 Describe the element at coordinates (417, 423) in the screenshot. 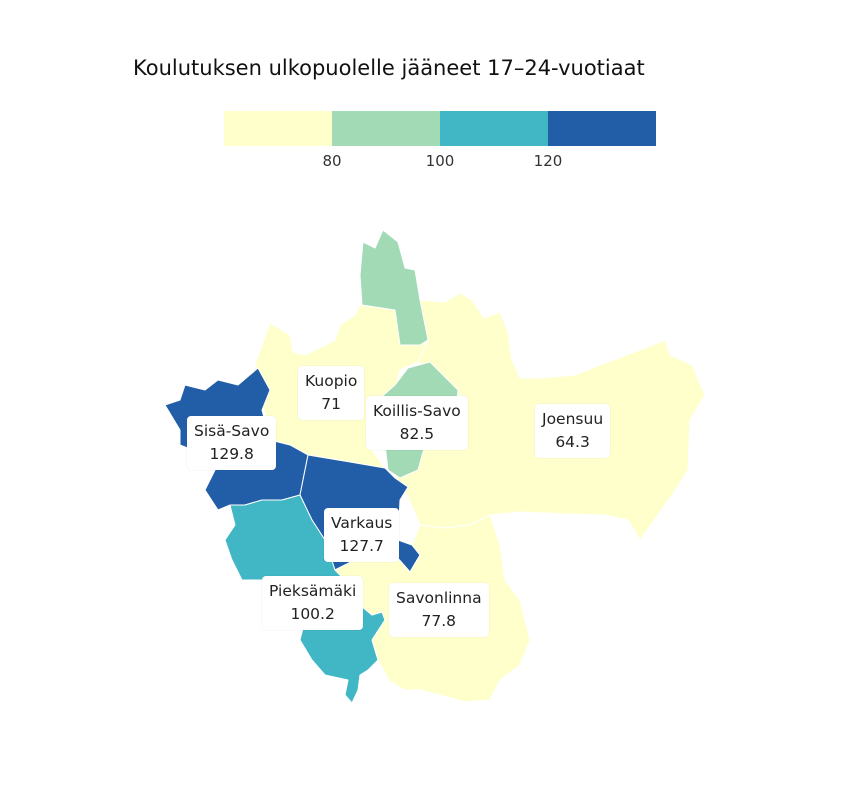

I see `label-koillis-savo: Koillis-Savo 82.5` at that location.